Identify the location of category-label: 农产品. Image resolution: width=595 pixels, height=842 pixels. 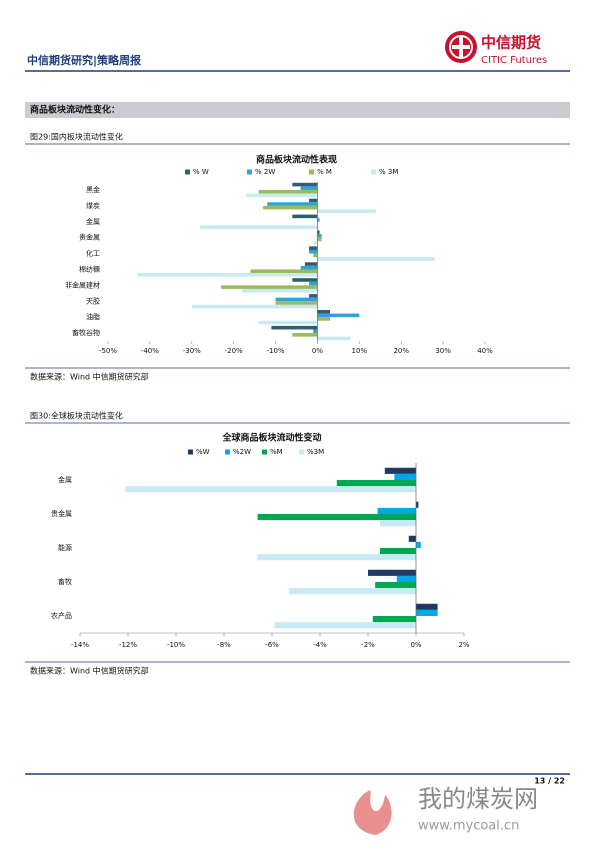
(61, 615).